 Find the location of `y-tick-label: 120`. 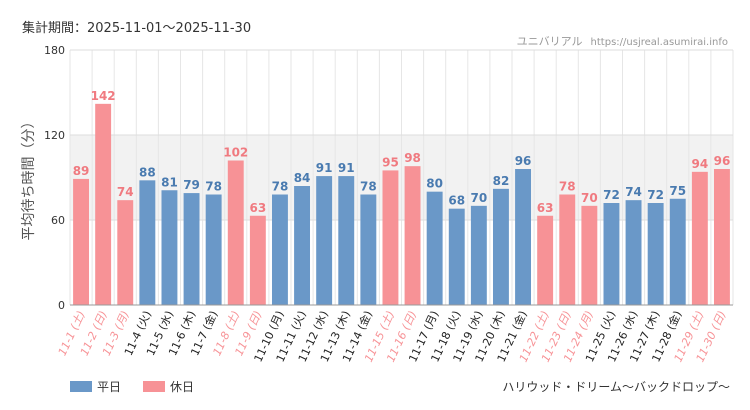

y-tick-label: 120 is located at coordinates (54, 135).